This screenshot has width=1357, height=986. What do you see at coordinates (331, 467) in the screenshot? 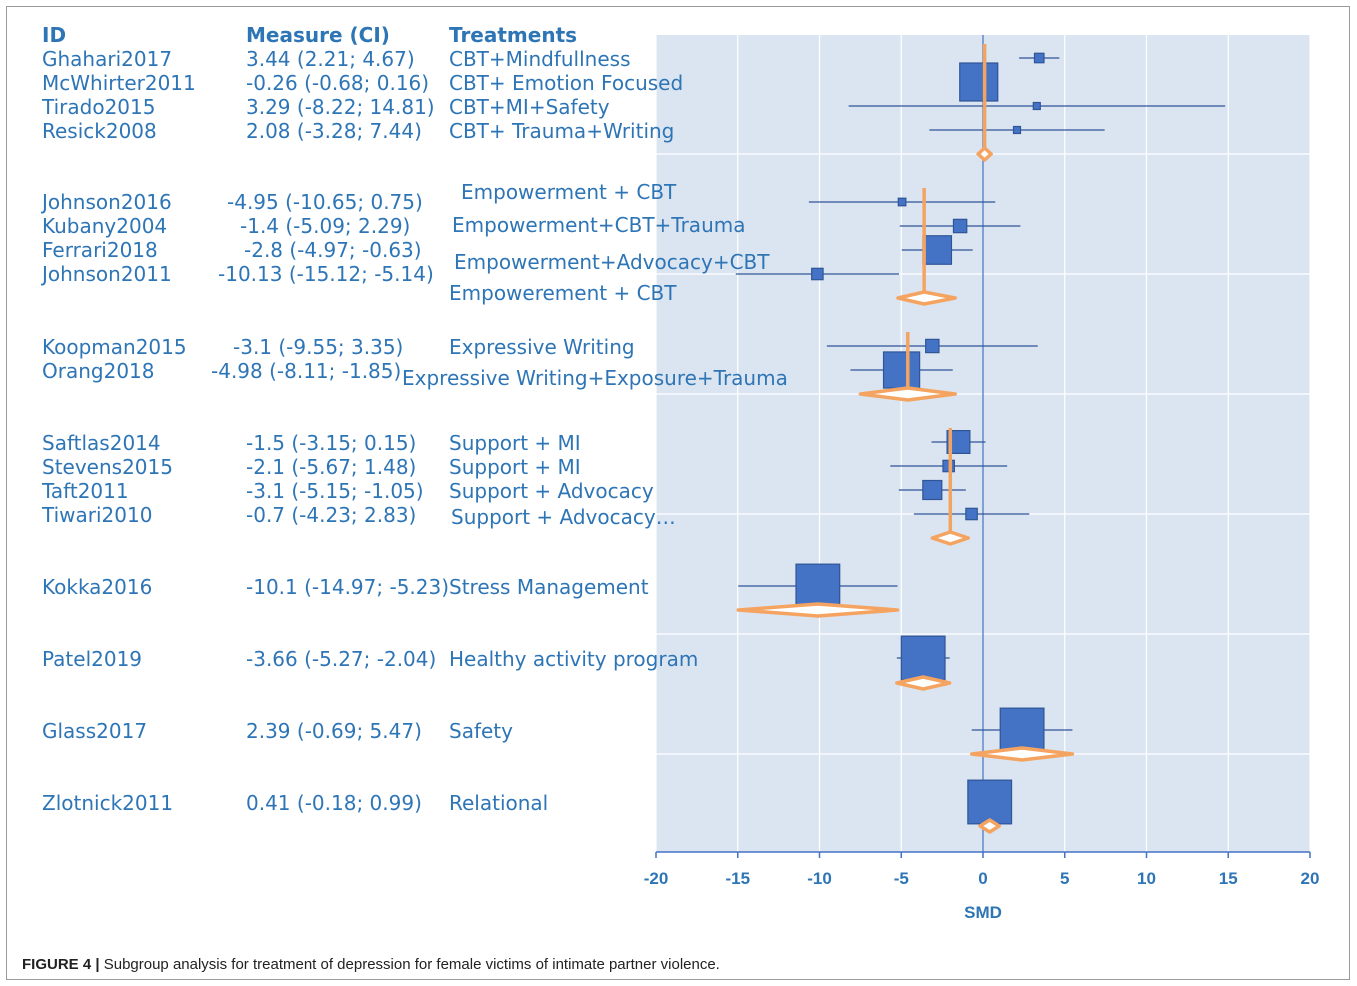
I see `study-measure-label: -2.1 (-5.67; 1.48)` at bounding box center [331, 467].